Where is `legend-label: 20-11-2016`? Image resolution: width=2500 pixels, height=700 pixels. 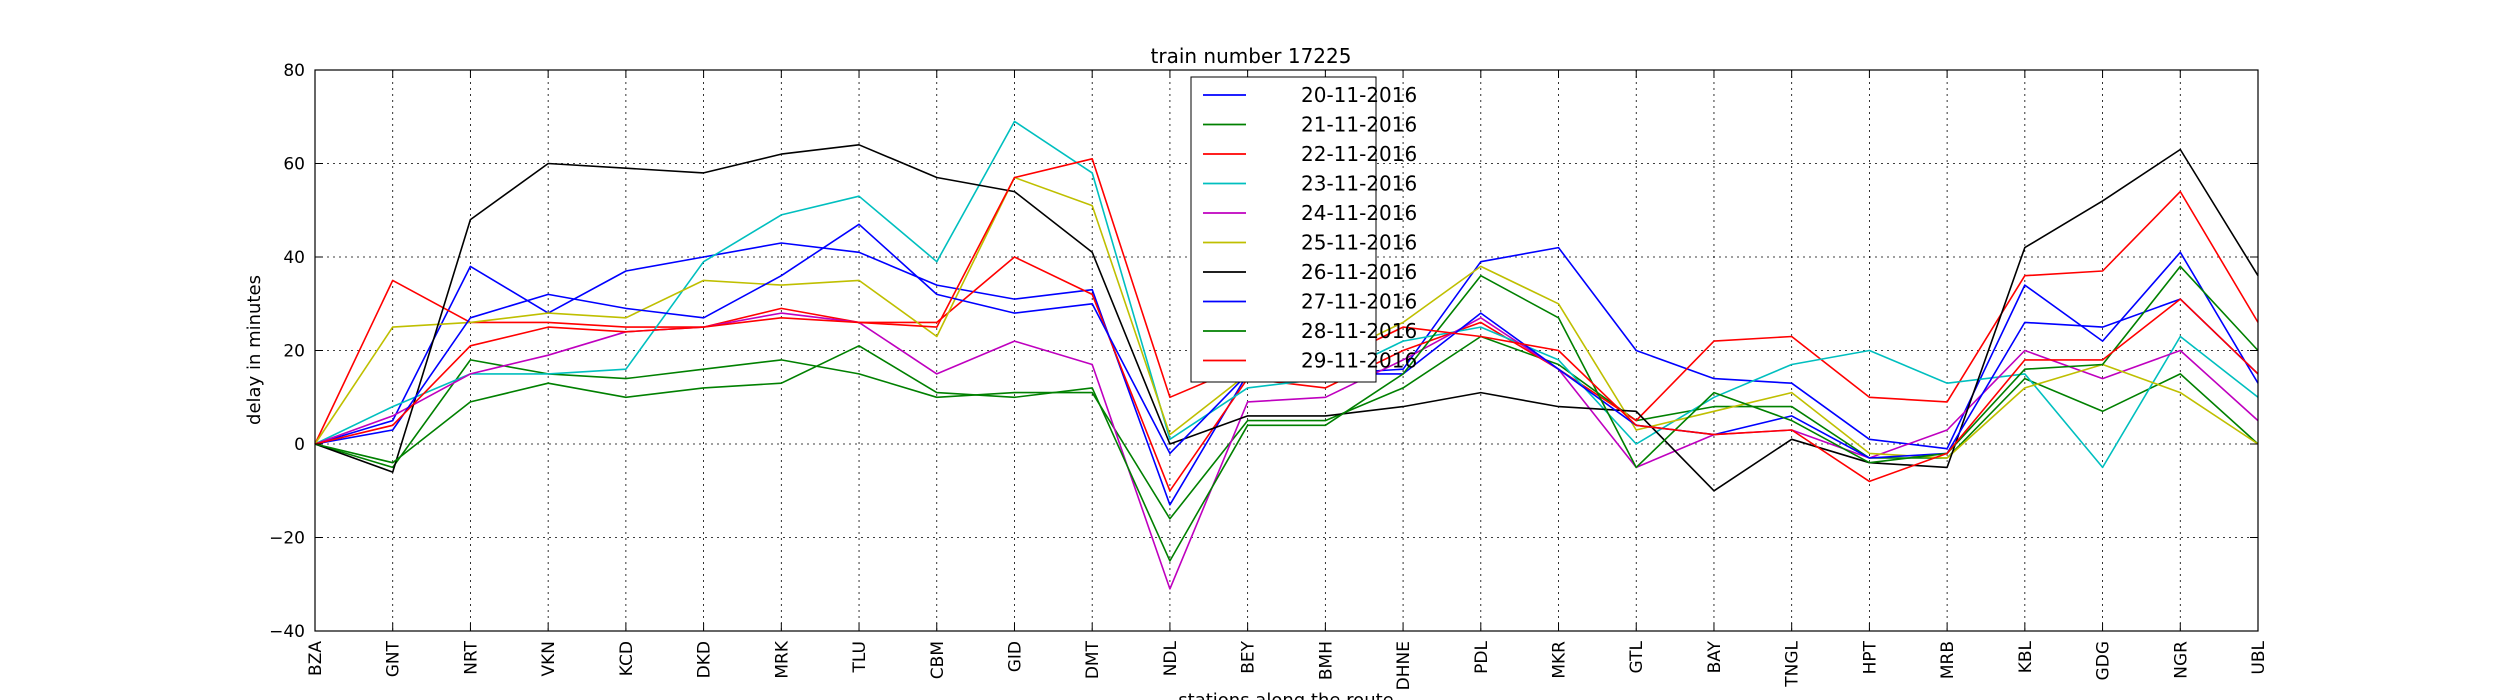 legend-label: 20-11-2016 is located at coordinates (1359, 95).